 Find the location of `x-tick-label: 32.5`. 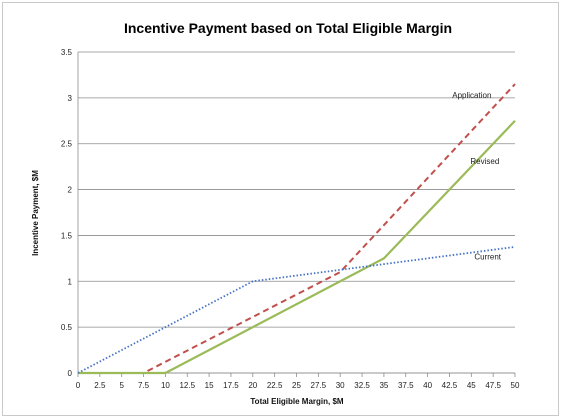

x-tick-label: 32.5 is located at coordinates (362, 385).